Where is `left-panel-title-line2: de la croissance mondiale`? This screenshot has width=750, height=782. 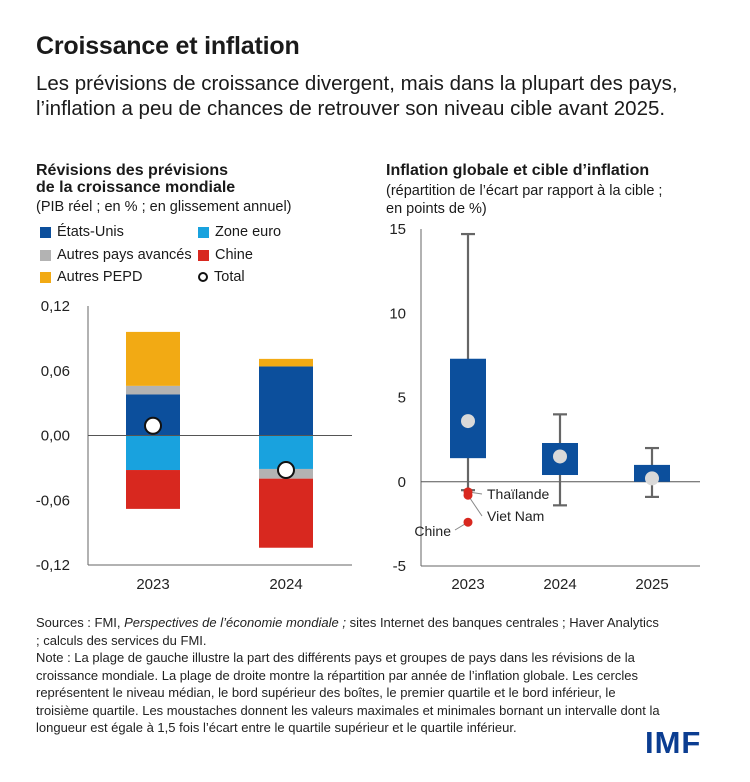 left-panel-title-line2: de la croissance mondiale is located at coordinates (136, 187).